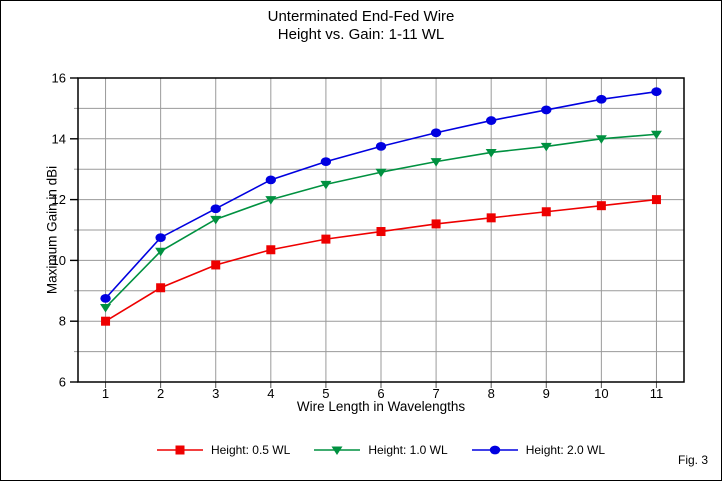  What do you see at coordinates (59, 78) in the screenshot?
I see `y-tick-label: 16` at bounding box center [59, 78].